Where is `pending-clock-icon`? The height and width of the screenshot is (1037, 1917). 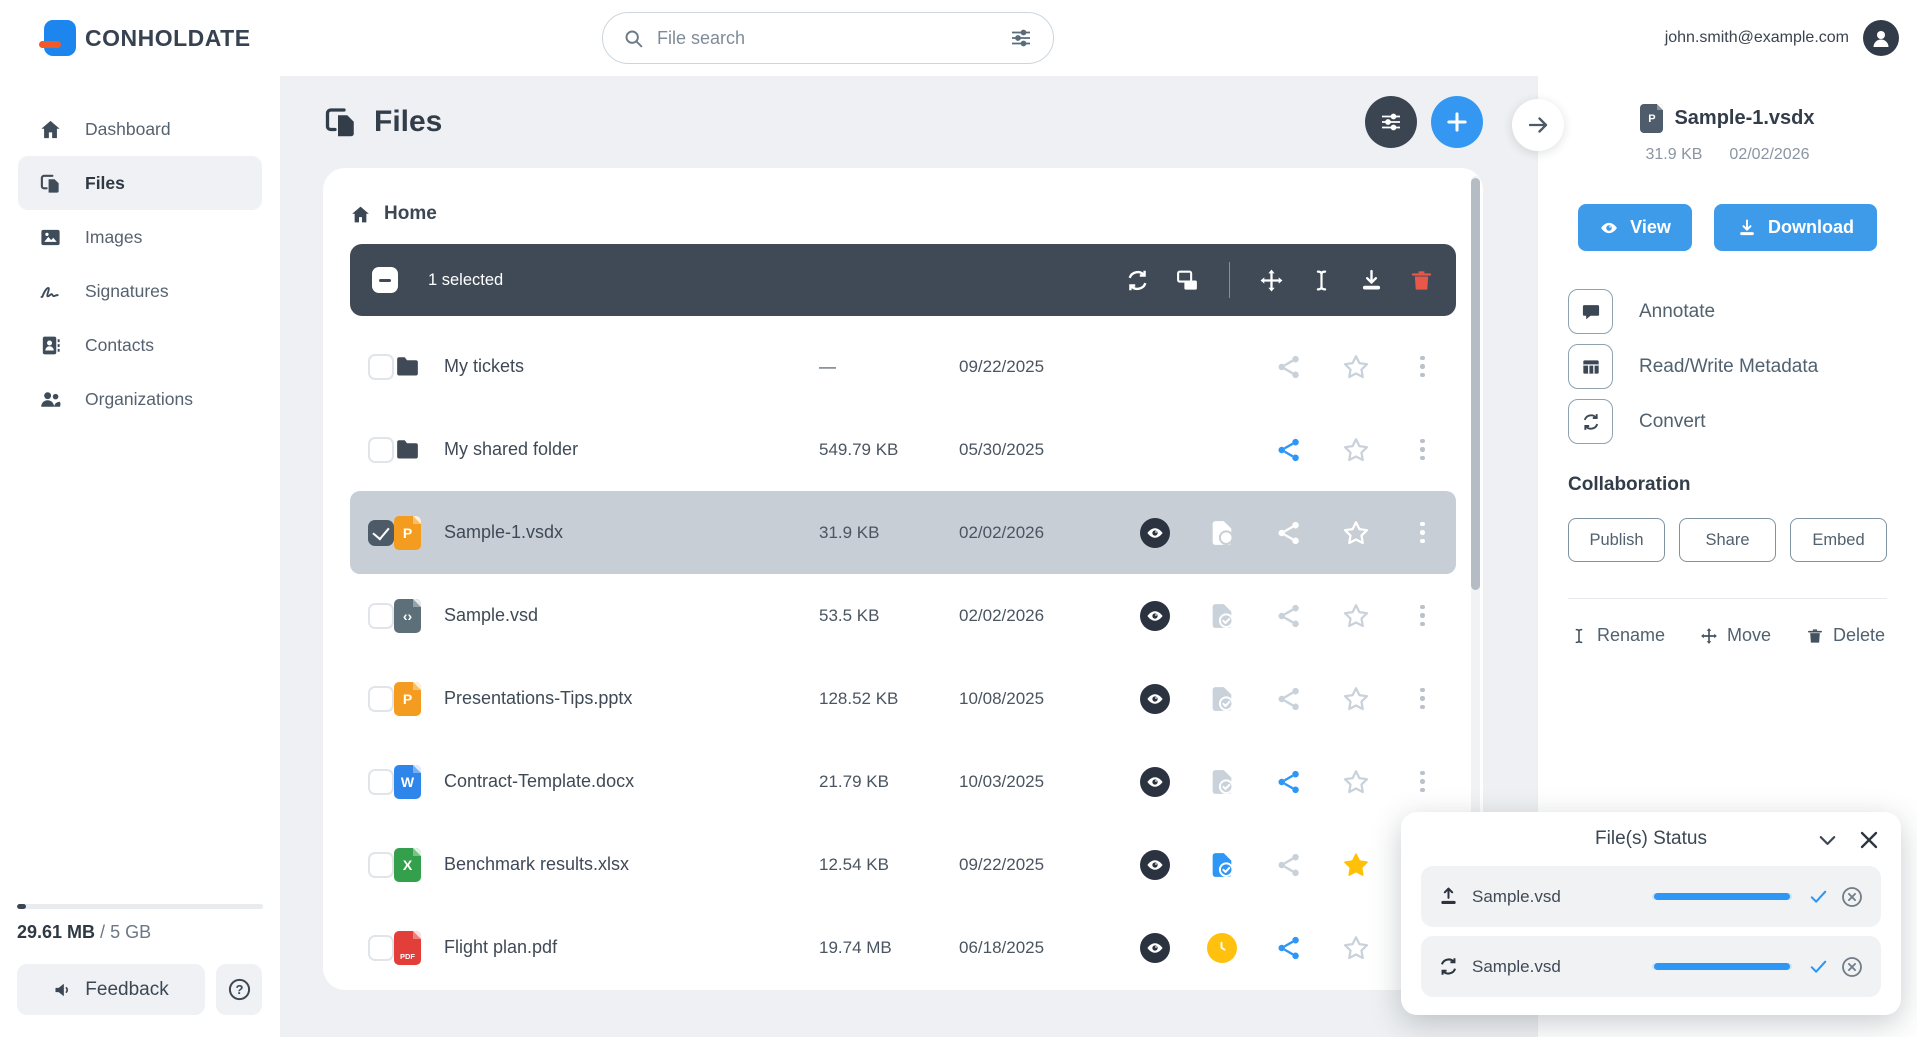 pending-clock-icon is located at coordinates (1221, 947).